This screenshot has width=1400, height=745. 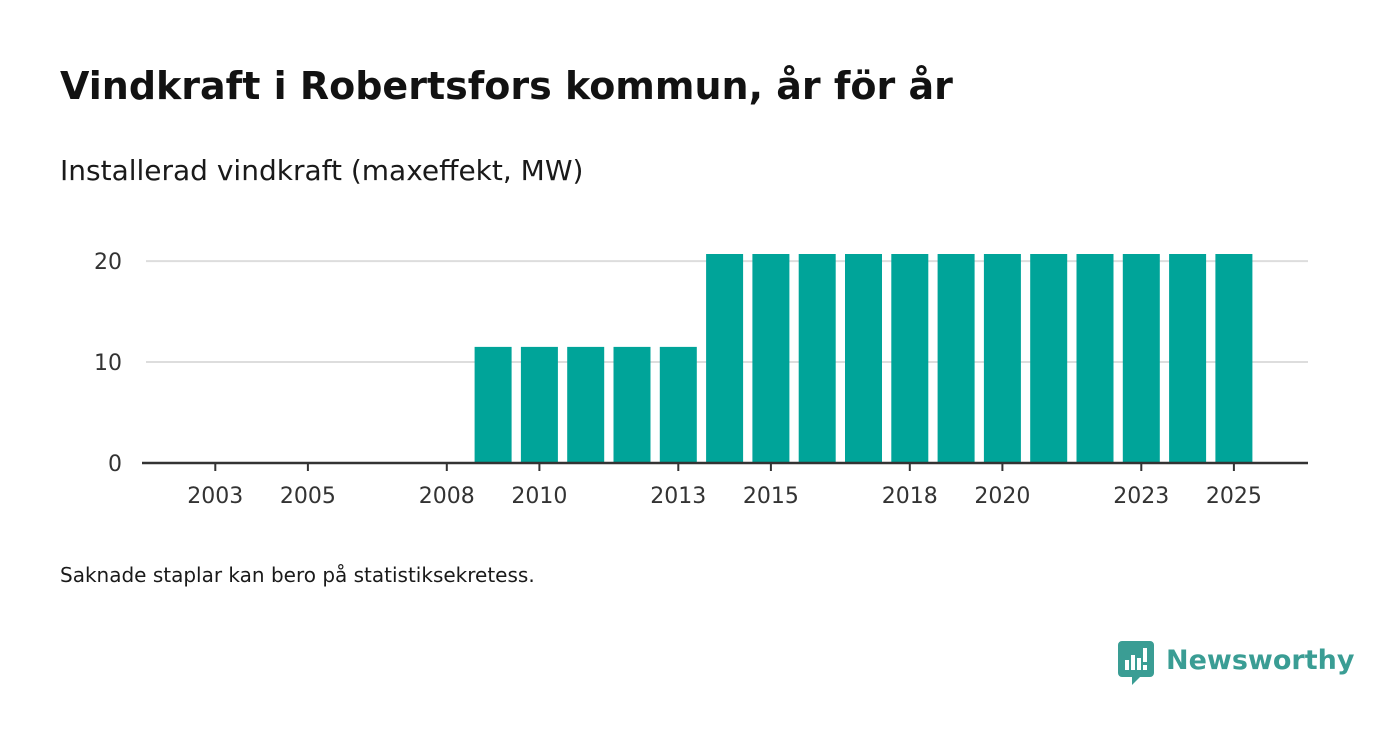 I want to click on newsworthy-logo-text: Newsworthy, so click(x=1260, y=660).